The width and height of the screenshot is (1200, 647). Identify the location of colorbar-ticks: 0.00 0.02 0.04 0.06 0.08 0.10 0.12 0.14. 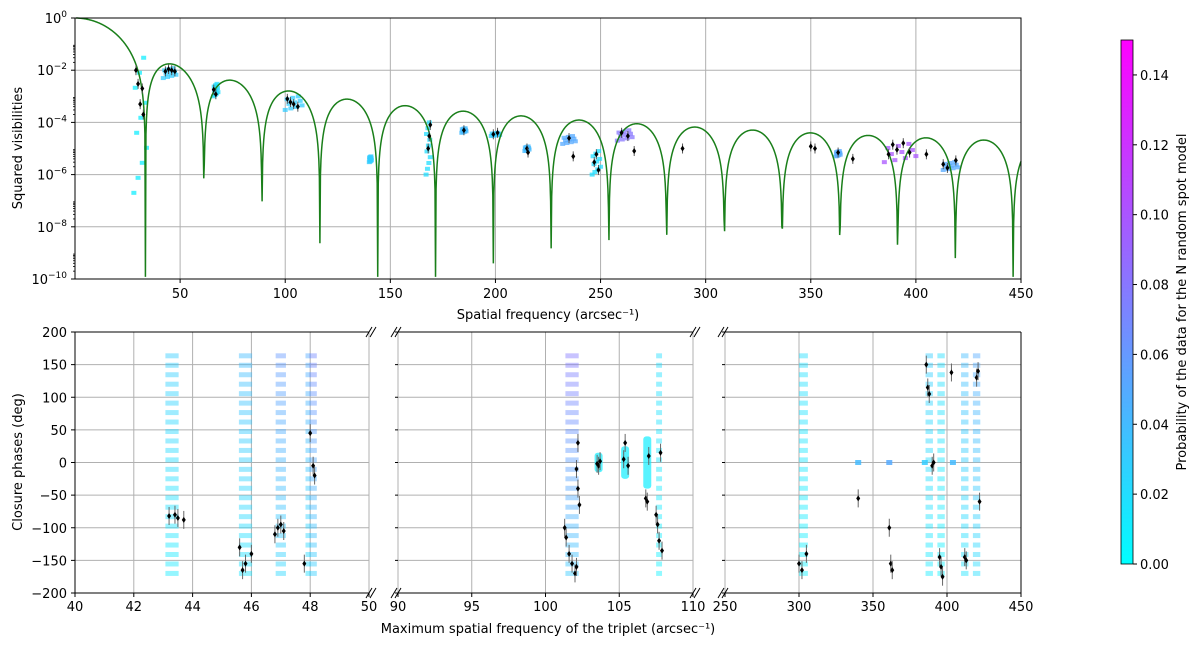
(1151, 321).